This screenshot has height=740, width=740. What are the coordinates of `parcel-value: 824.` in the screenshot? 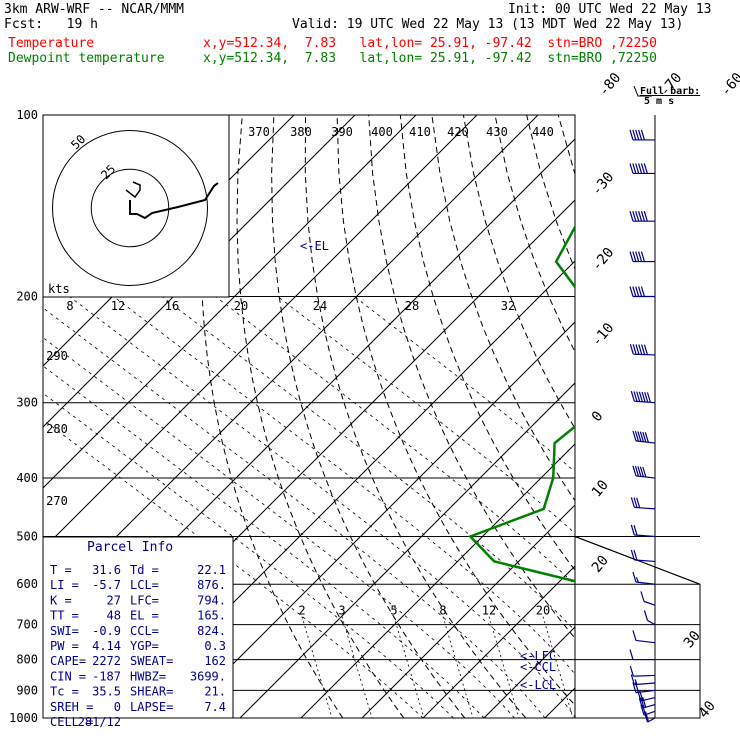 It's located at (211, 631).